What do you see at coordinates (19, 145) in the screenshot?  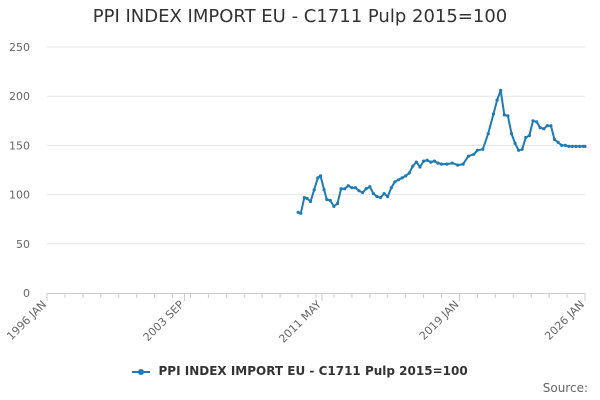 I see `y-tick-label: 150` at bounding box center [19, 145].